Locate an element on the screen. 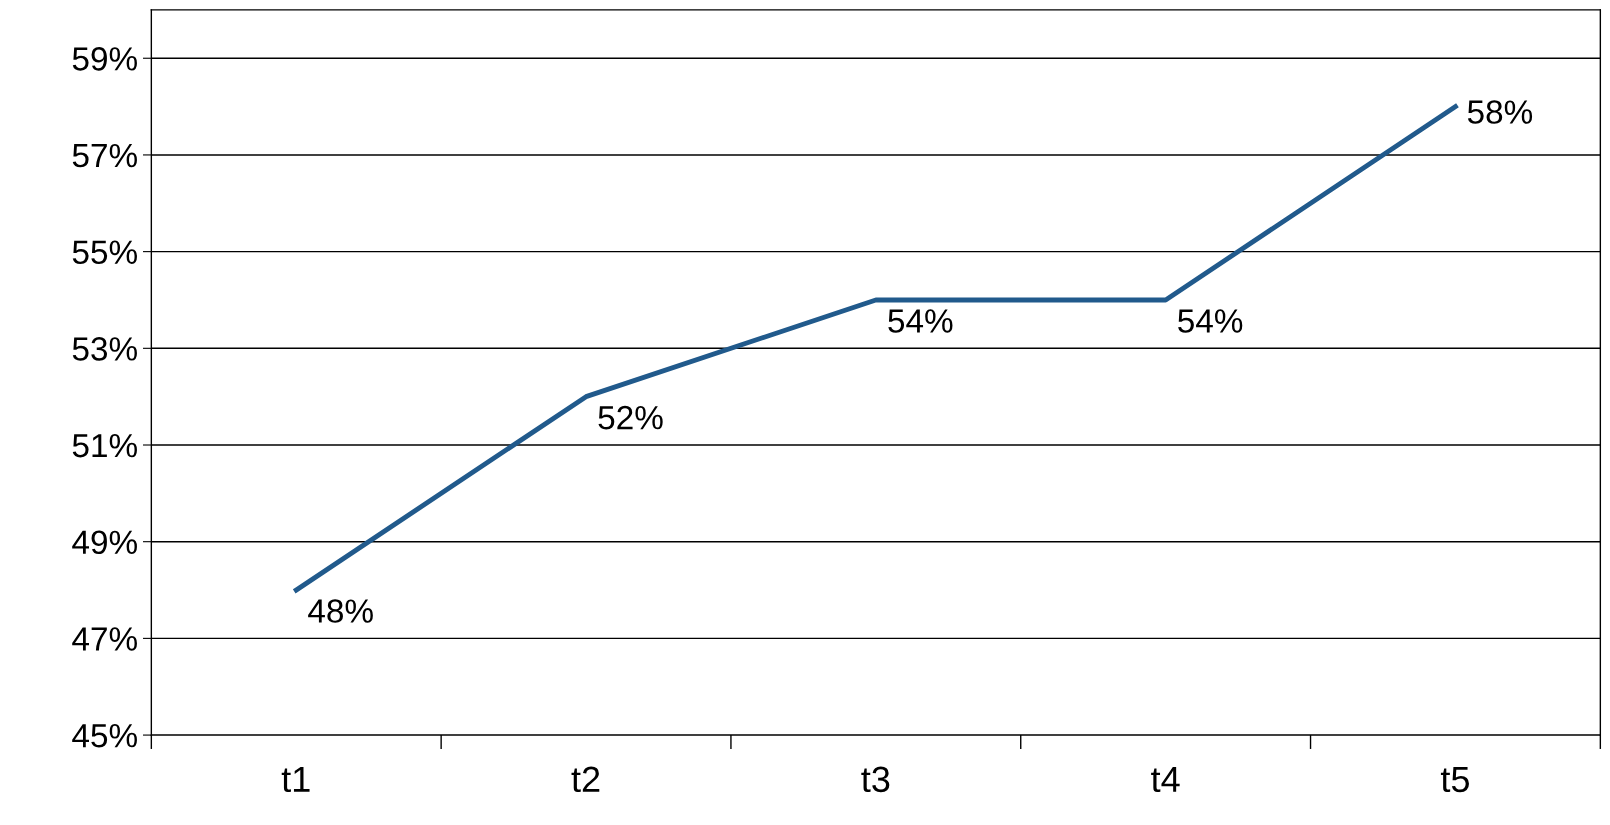 The height and width of the screenshot is (825, 1610). x-tick-label: t1 is located at coordinates (295, 779).